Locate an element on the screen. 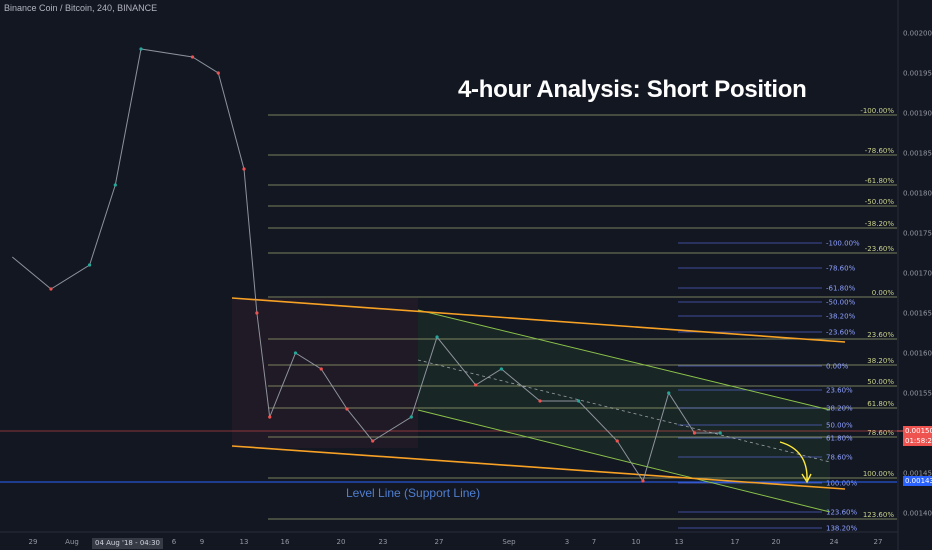 Image resolution: width=932 pixels, height=550 pixels. price-tick-label: 0.0017000 is located at coordinates (917, 274).